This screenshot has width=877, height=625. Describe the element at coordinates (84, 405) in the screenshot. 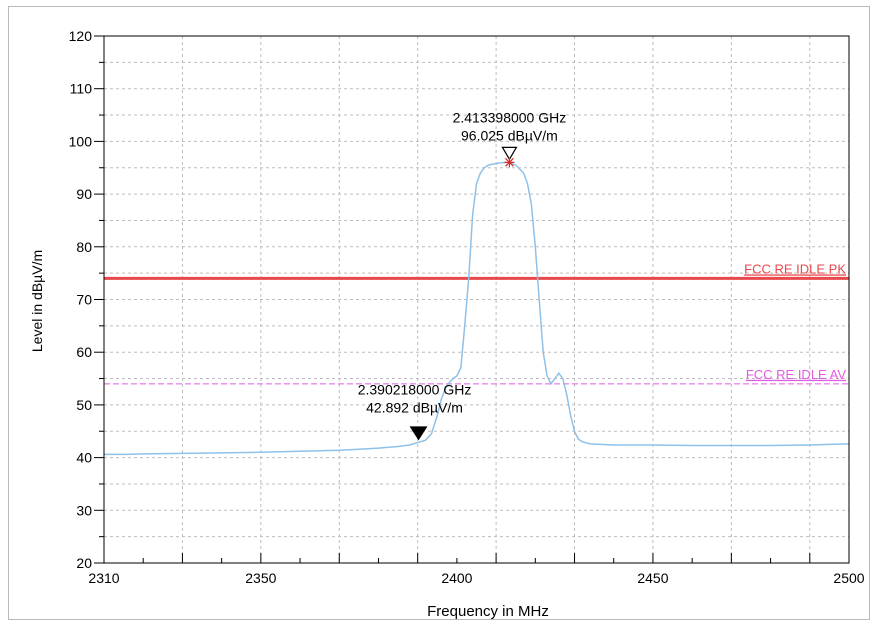

I see `y-tick-label: 50` at that location.